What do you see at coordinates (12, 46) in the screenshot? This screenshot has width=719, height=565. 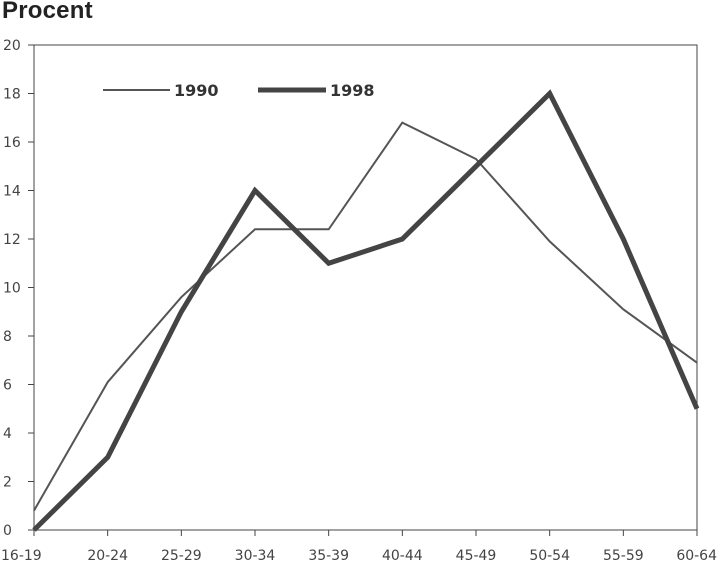 I see `y-tick-label: 20` at bounding box center [12, 46].